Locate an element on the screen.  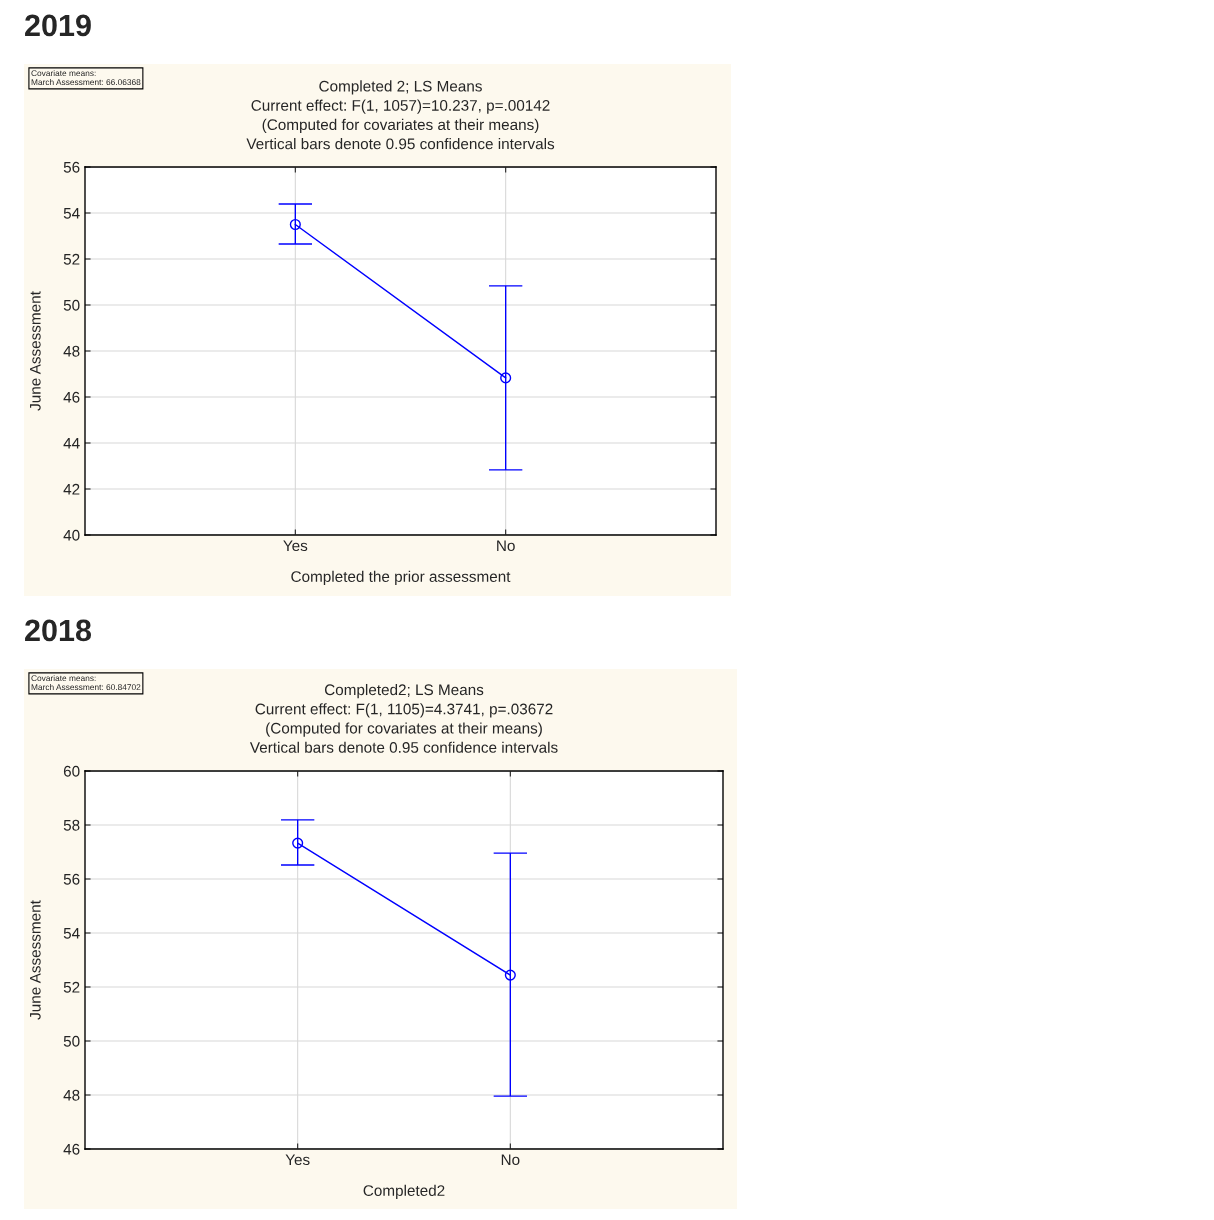
text: Covariate means: March Assessment: 66.06368 is located at coordinates (86, 78).